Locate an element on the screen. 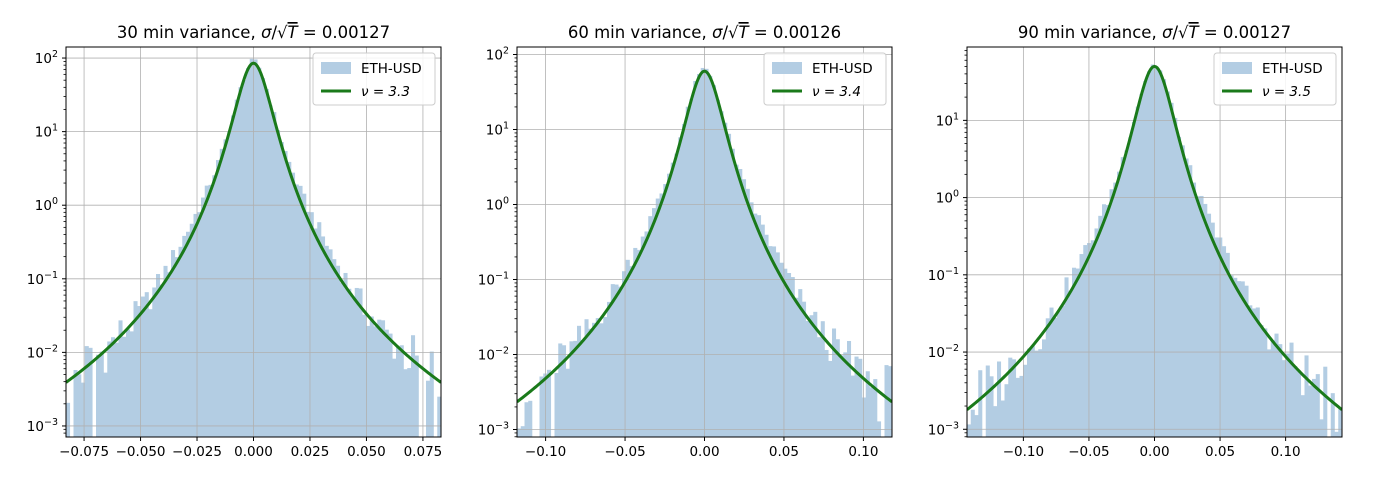  x-tick-label: −0.025 is located at coordinates (197, 452).